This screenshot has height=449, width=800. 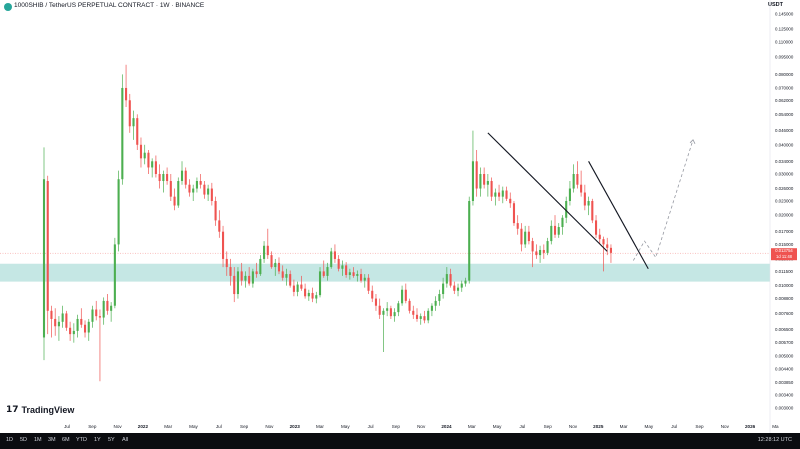 I want to click on price-tick-label: 0.040000, so click(x=784, y=144).